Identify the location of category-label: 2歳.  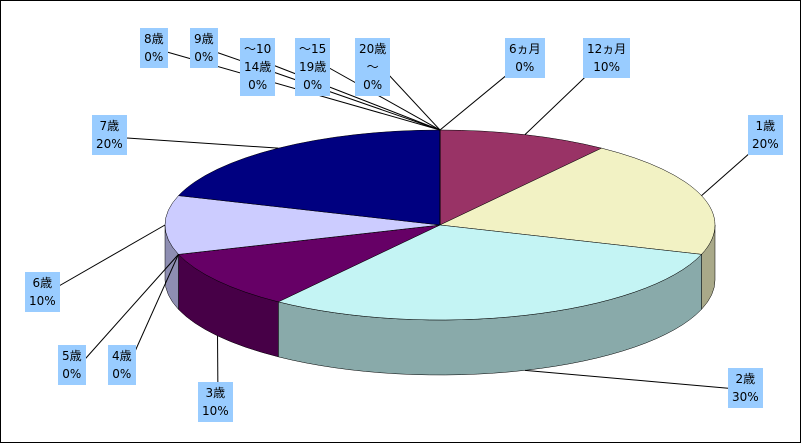
(745, 379).